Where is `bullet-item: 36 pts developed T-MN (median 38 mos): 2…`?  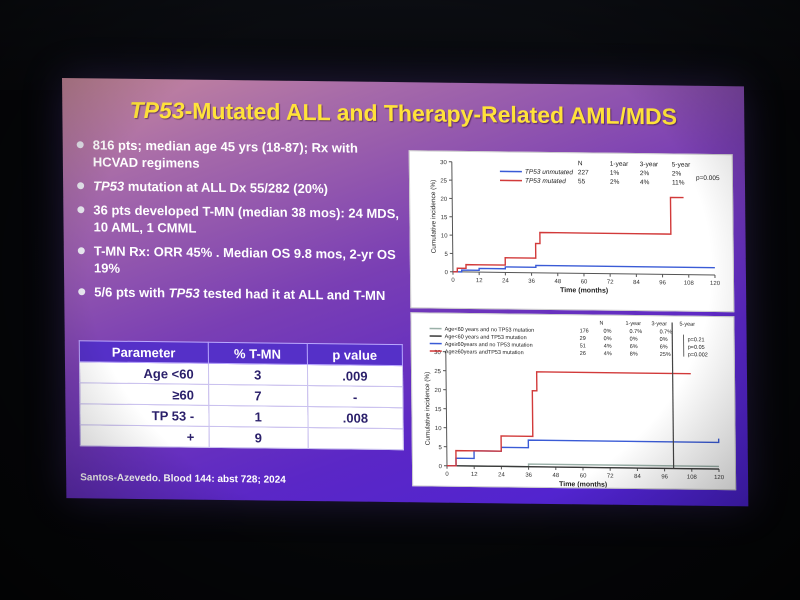
bullet-item: 36 pts developed T-MN (median 38 mos): 2… is located at coordinates (240, 220).